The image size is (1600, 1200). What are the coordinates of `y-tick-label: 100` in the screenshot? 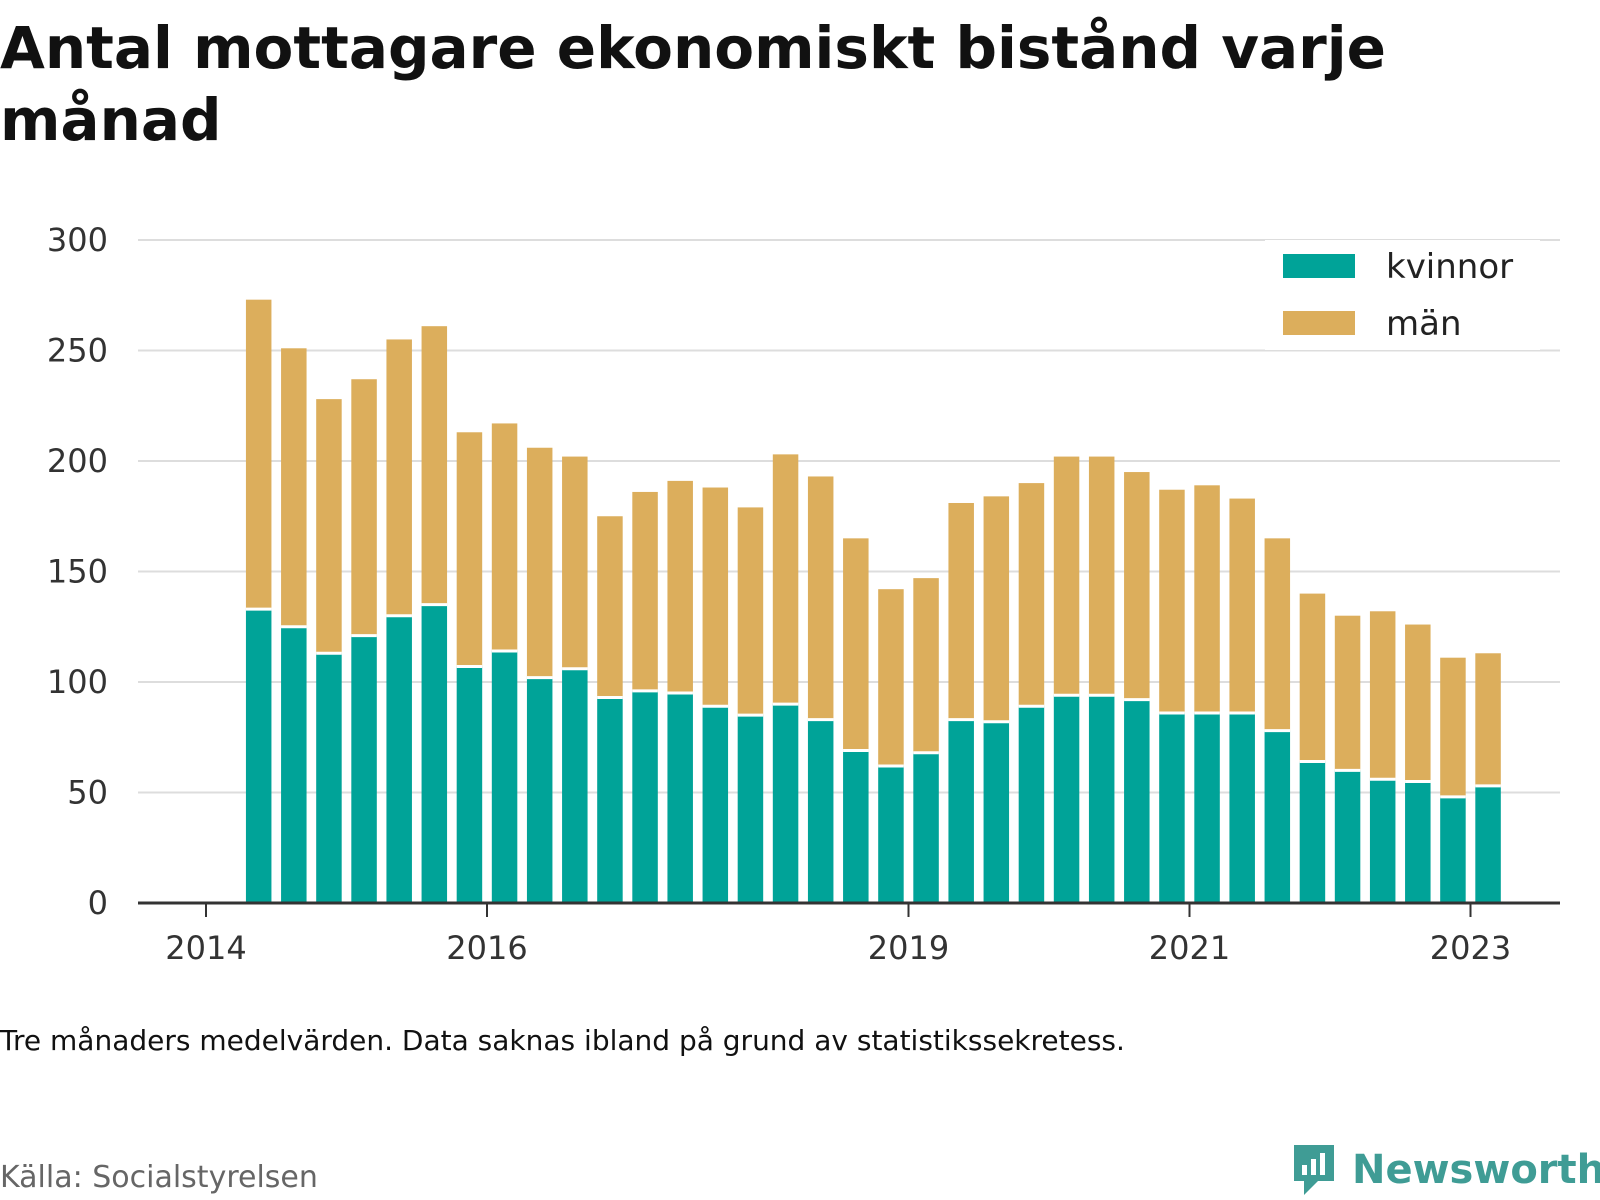 It's located at (77, 682).